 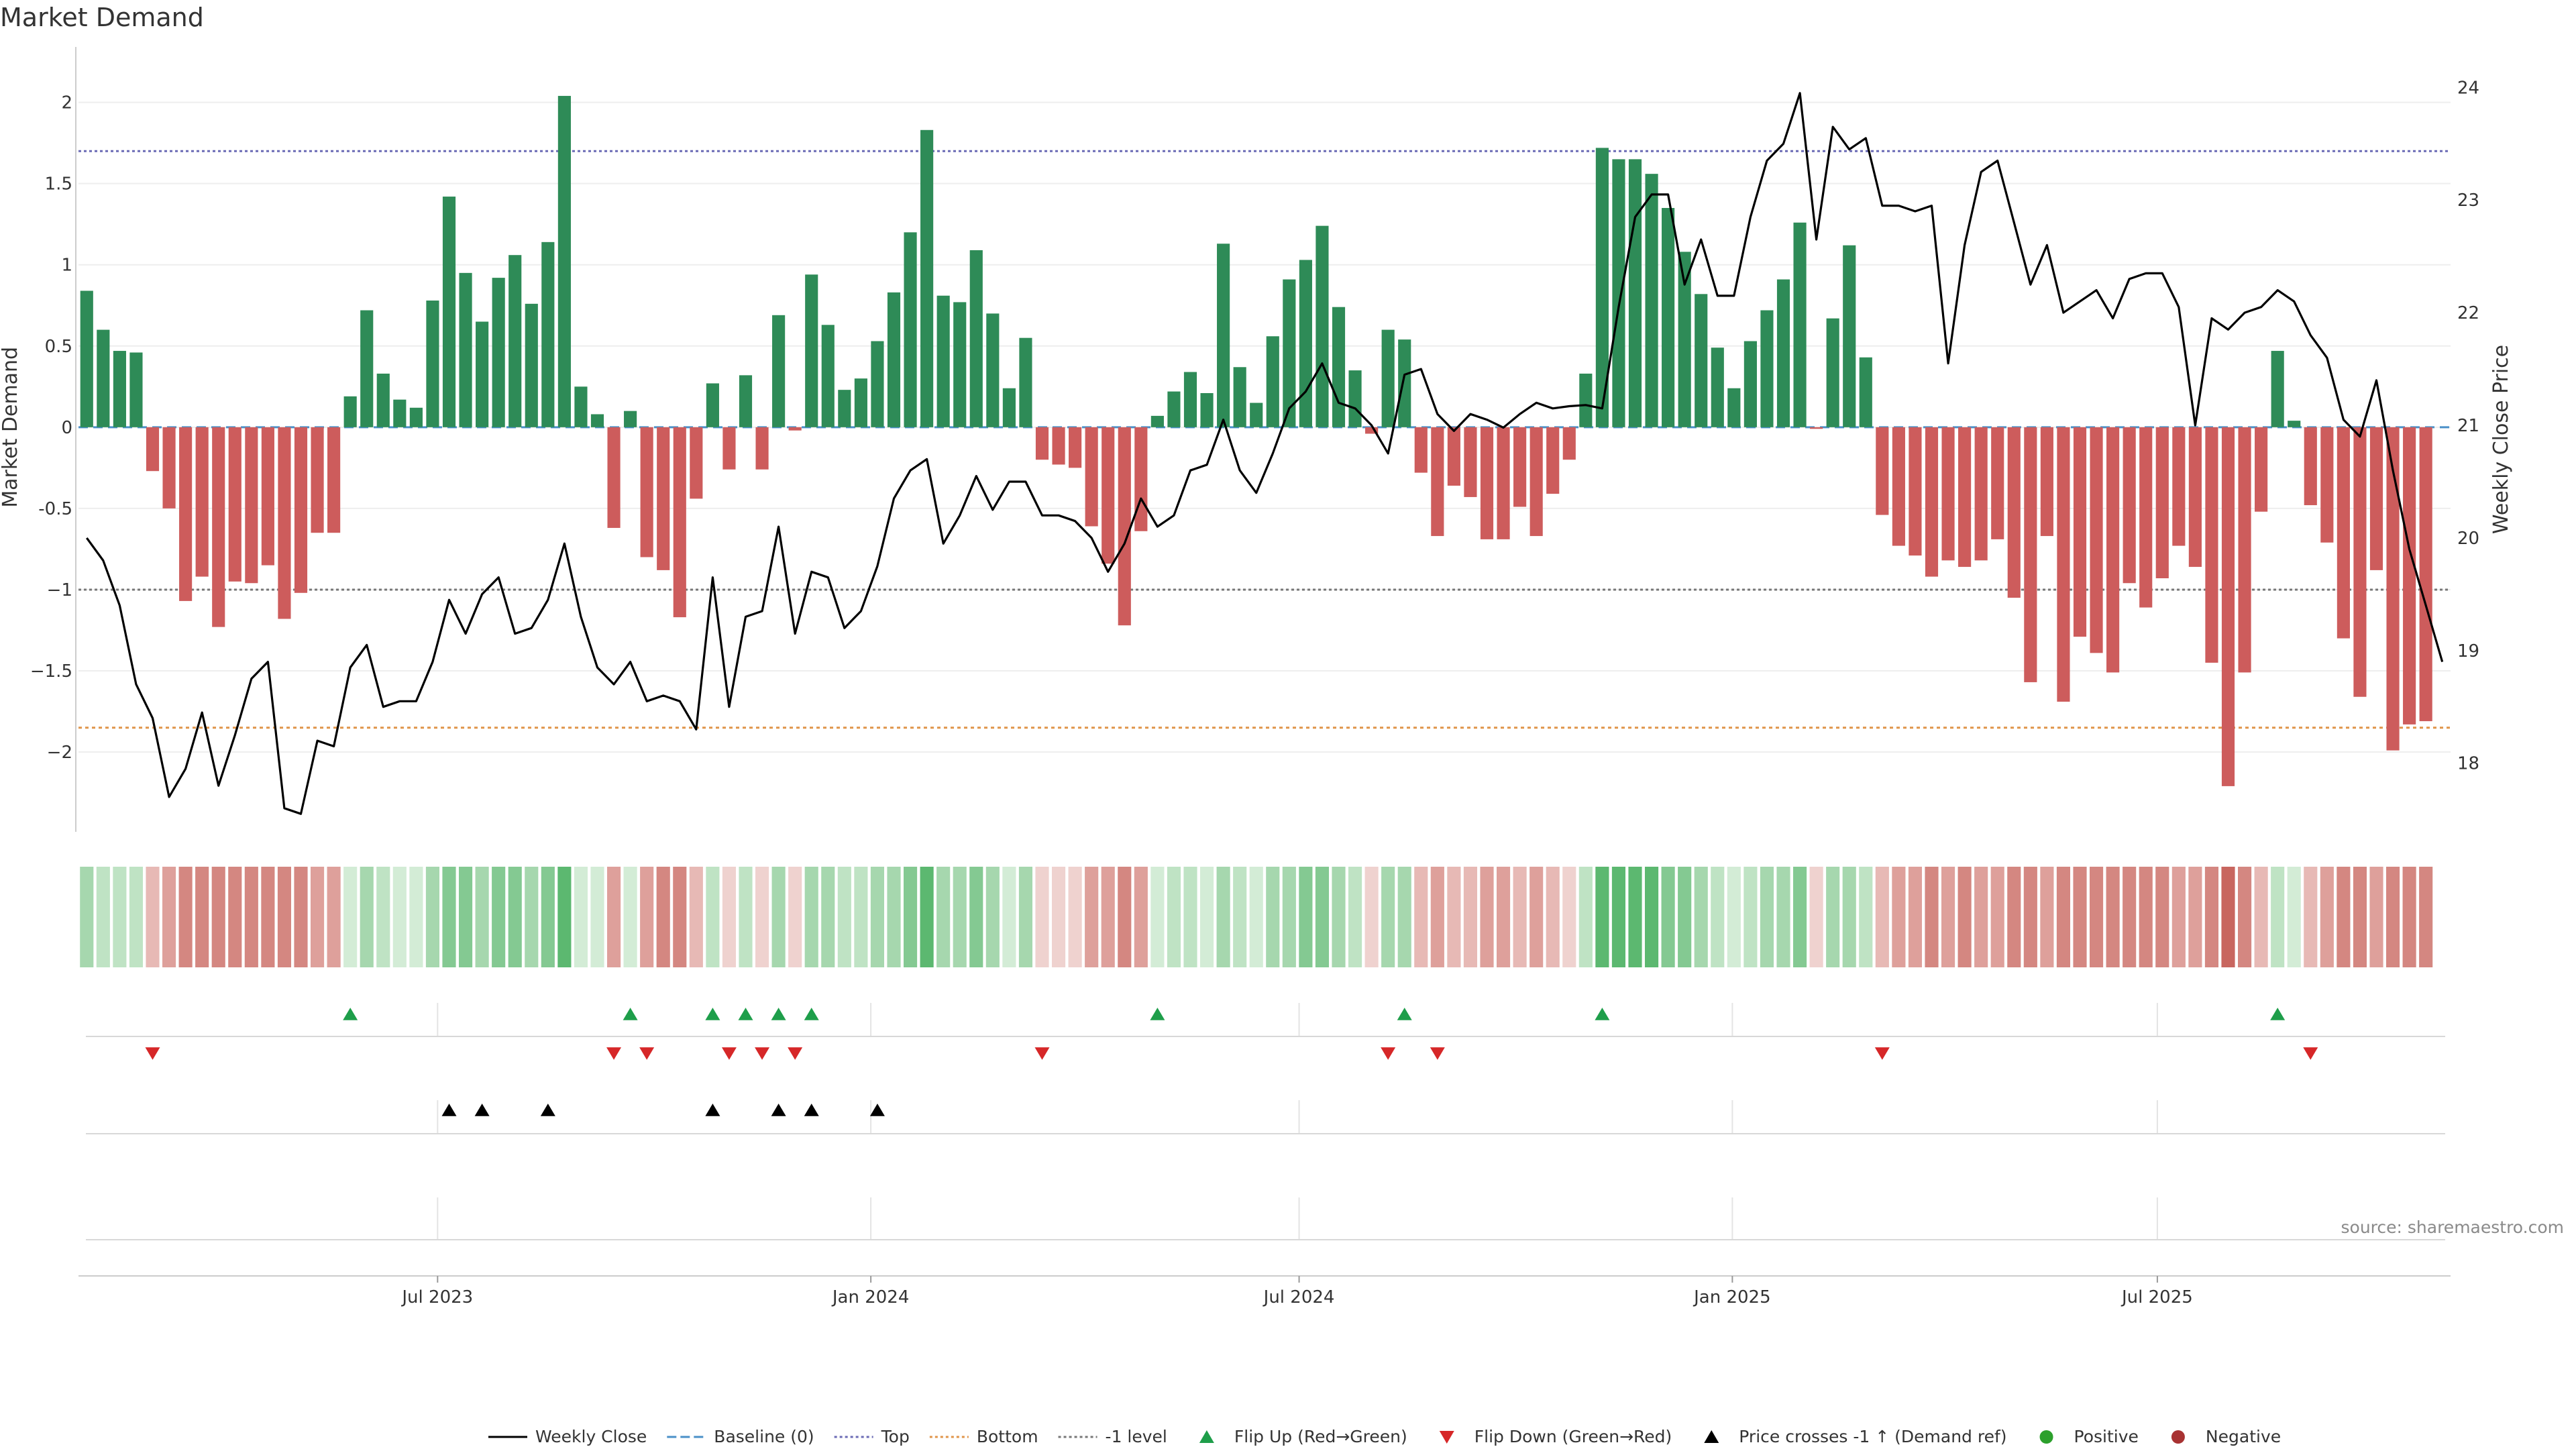 What do you see at coordinates (778, 1110) in the screenshot?
I see `price-cross-marker` at bounding box center [778, 1110].